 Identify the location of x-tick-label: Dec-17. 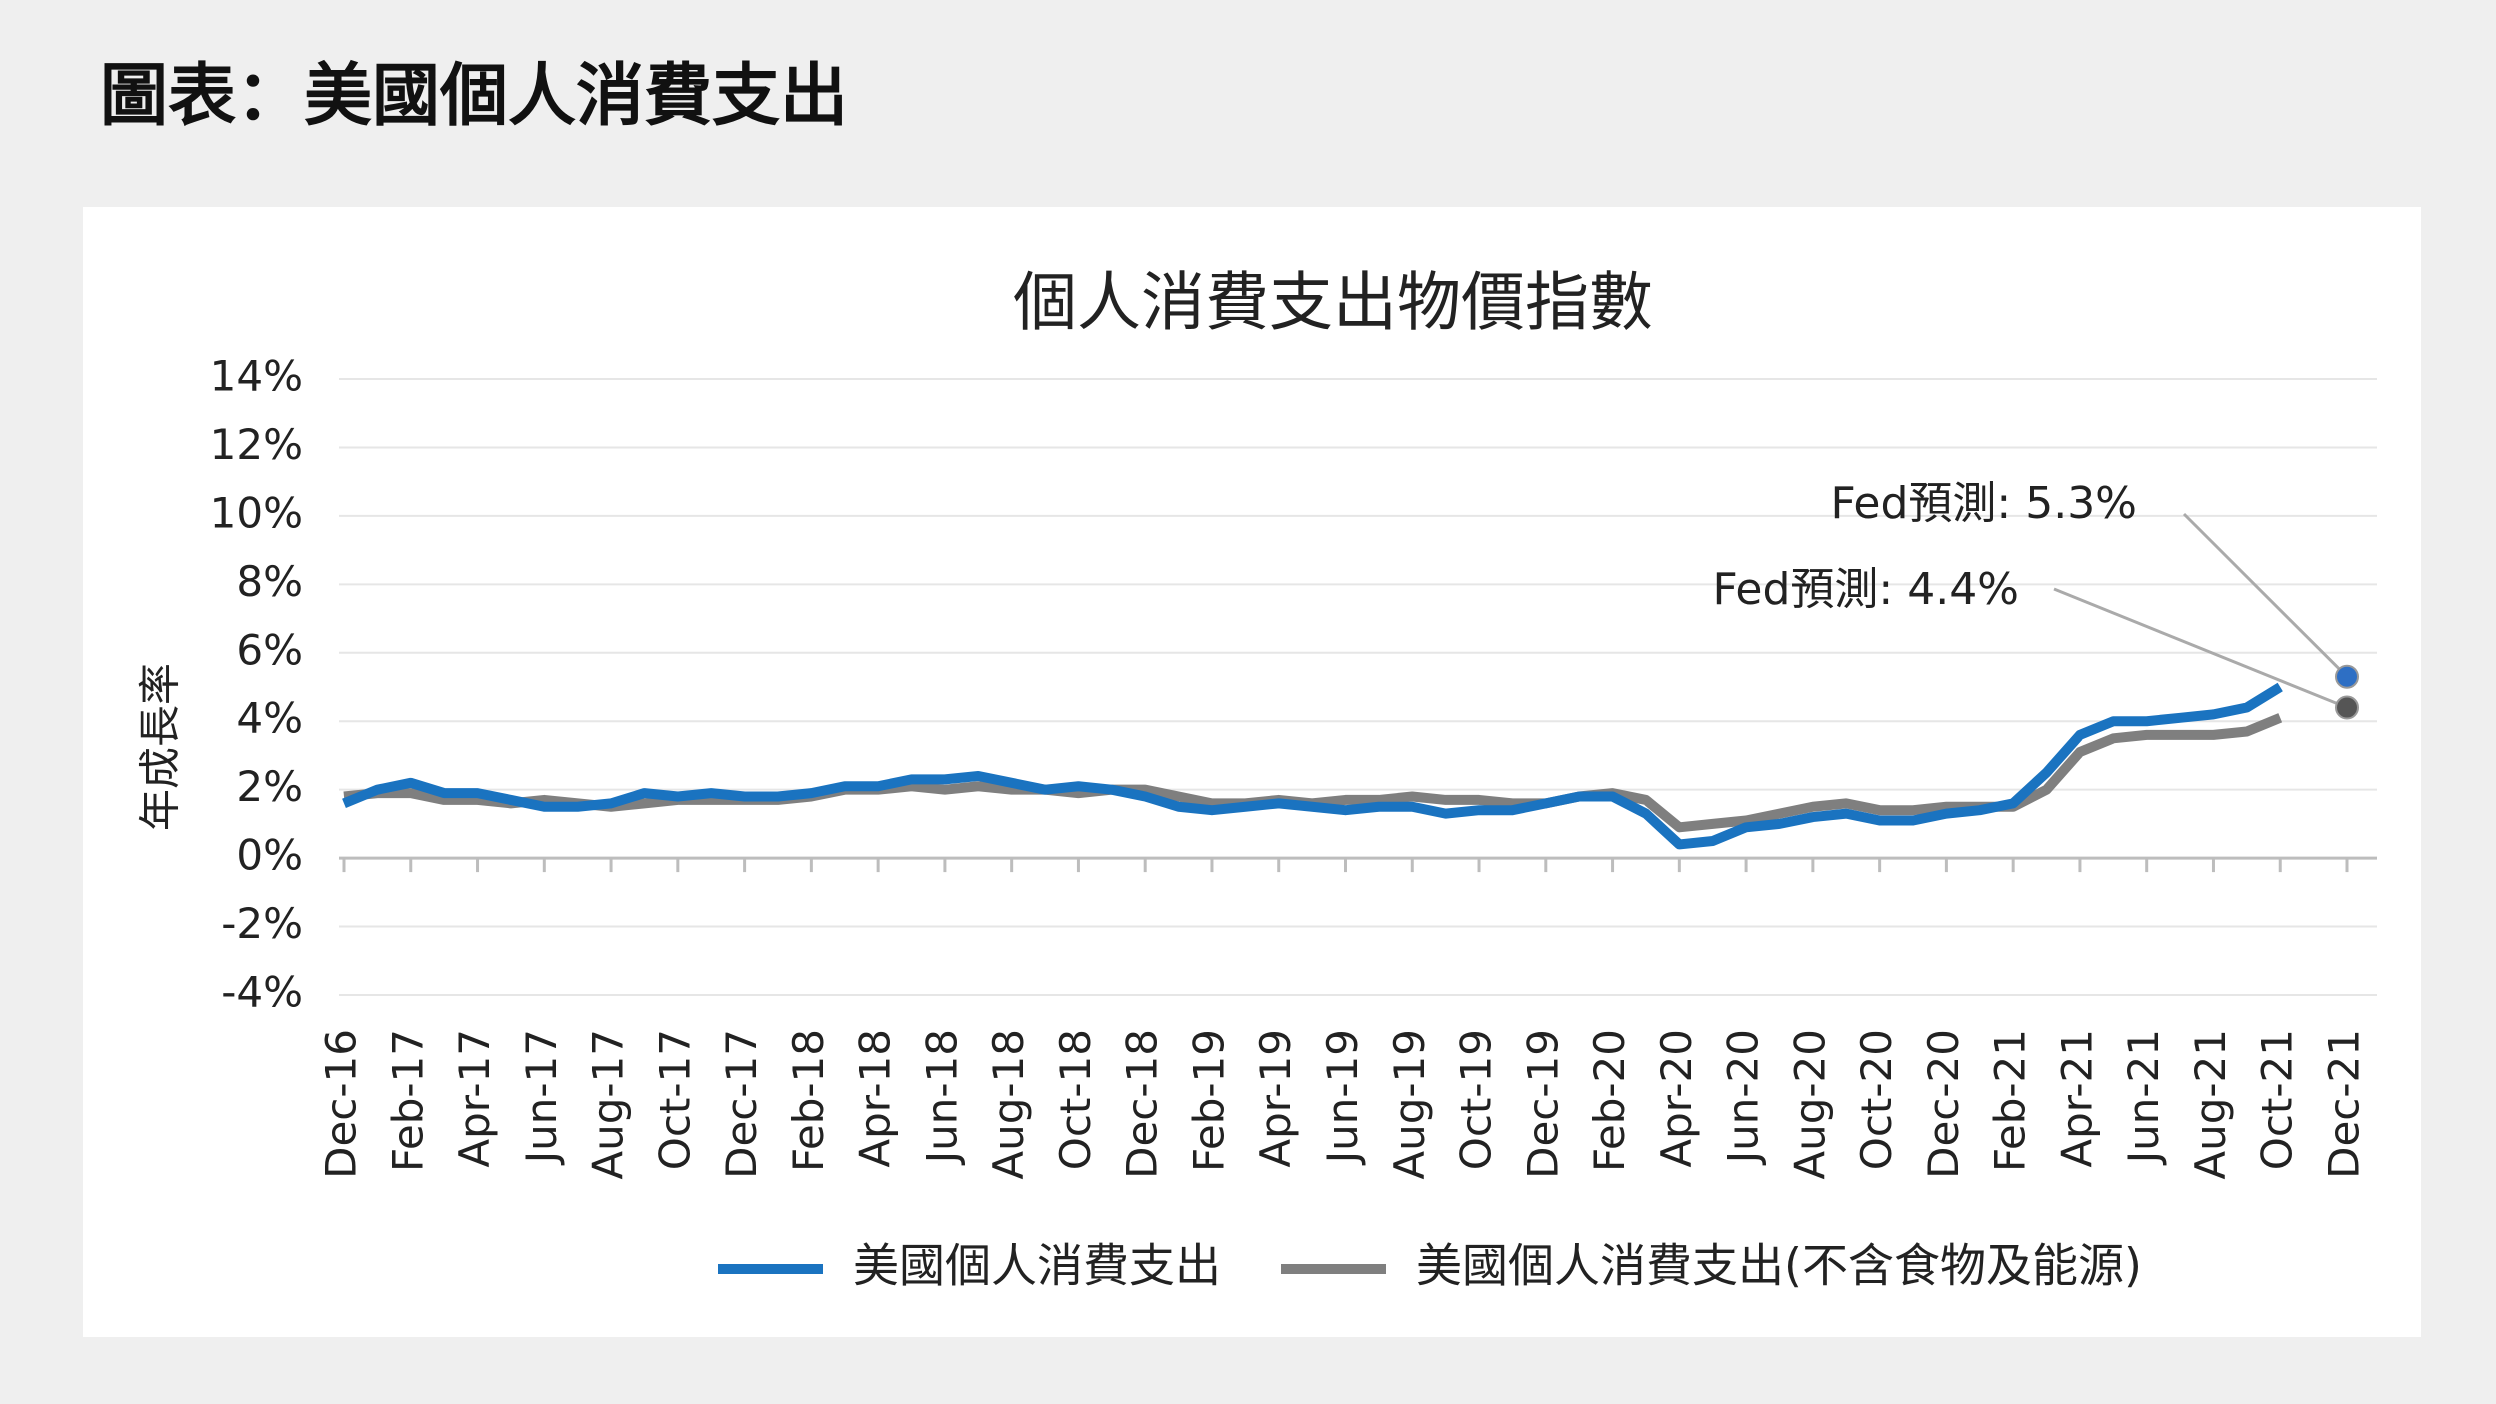
(741, 1104).